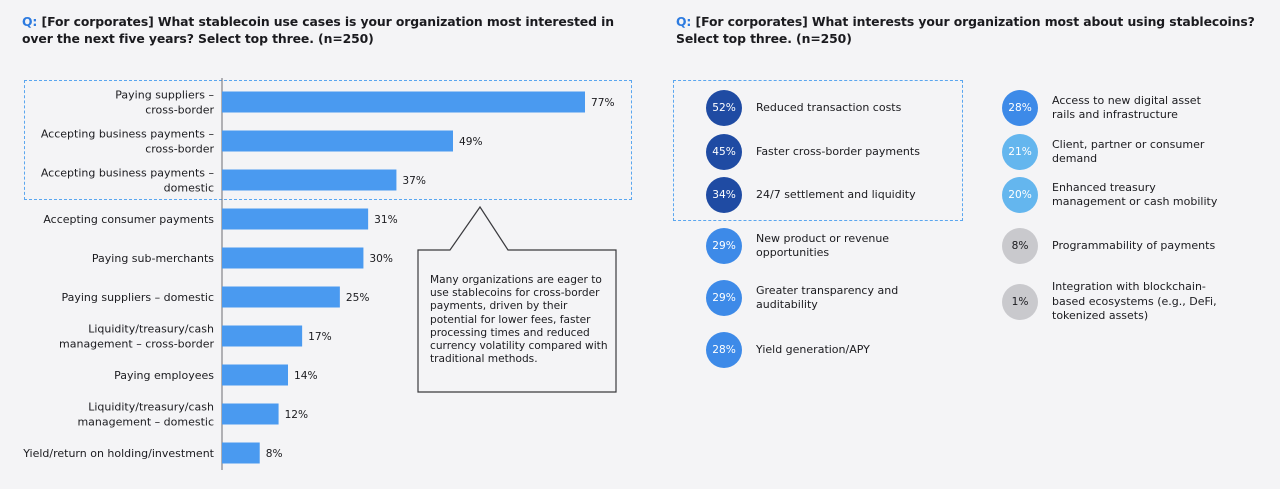 Image resolution: width=1280 pixels, height=489 pixels. I want to click on interest-label: New product or revenue opportunities, so click(823, 245).